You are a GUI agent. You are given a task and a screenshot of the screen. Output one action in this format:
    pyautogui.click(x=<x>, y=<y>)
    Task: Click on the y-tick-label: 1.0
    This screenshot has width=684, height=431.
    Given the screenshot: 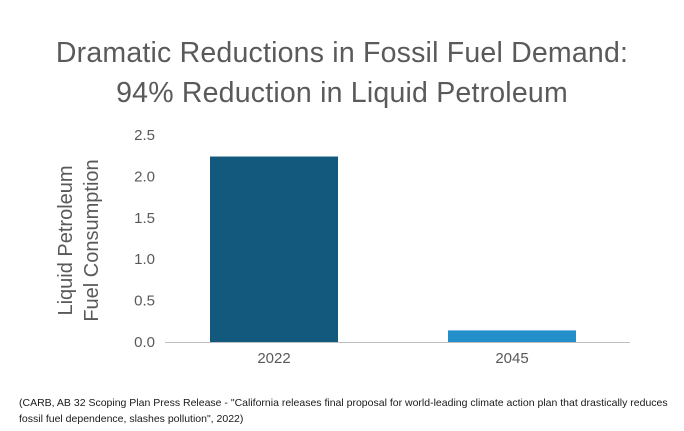 What is the action you would take?
    pyautogui.click(x=144, y=259)
    